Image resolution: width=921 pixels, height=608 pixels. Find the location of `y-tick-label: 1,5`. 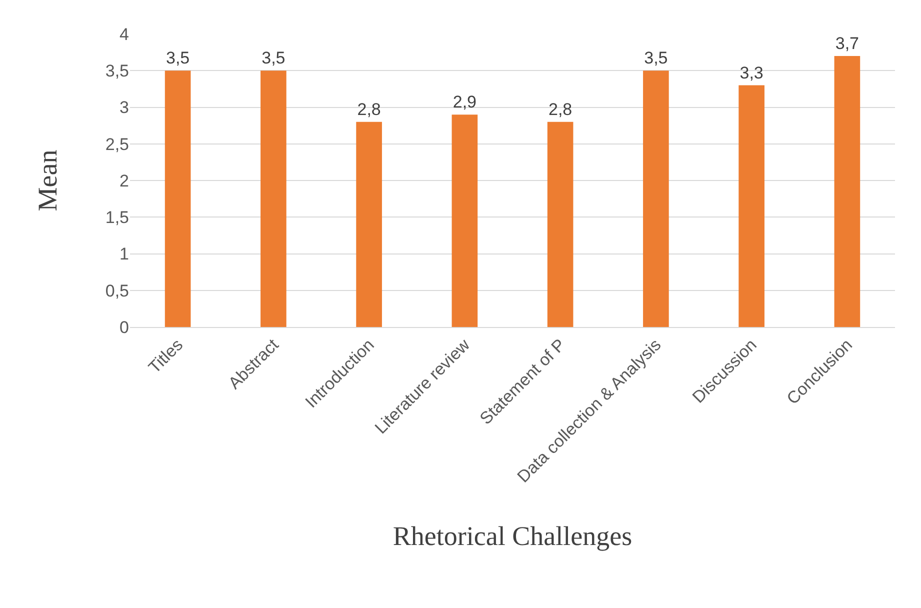

y-tick-label: 1,5 is located at coordinates (117, 218).